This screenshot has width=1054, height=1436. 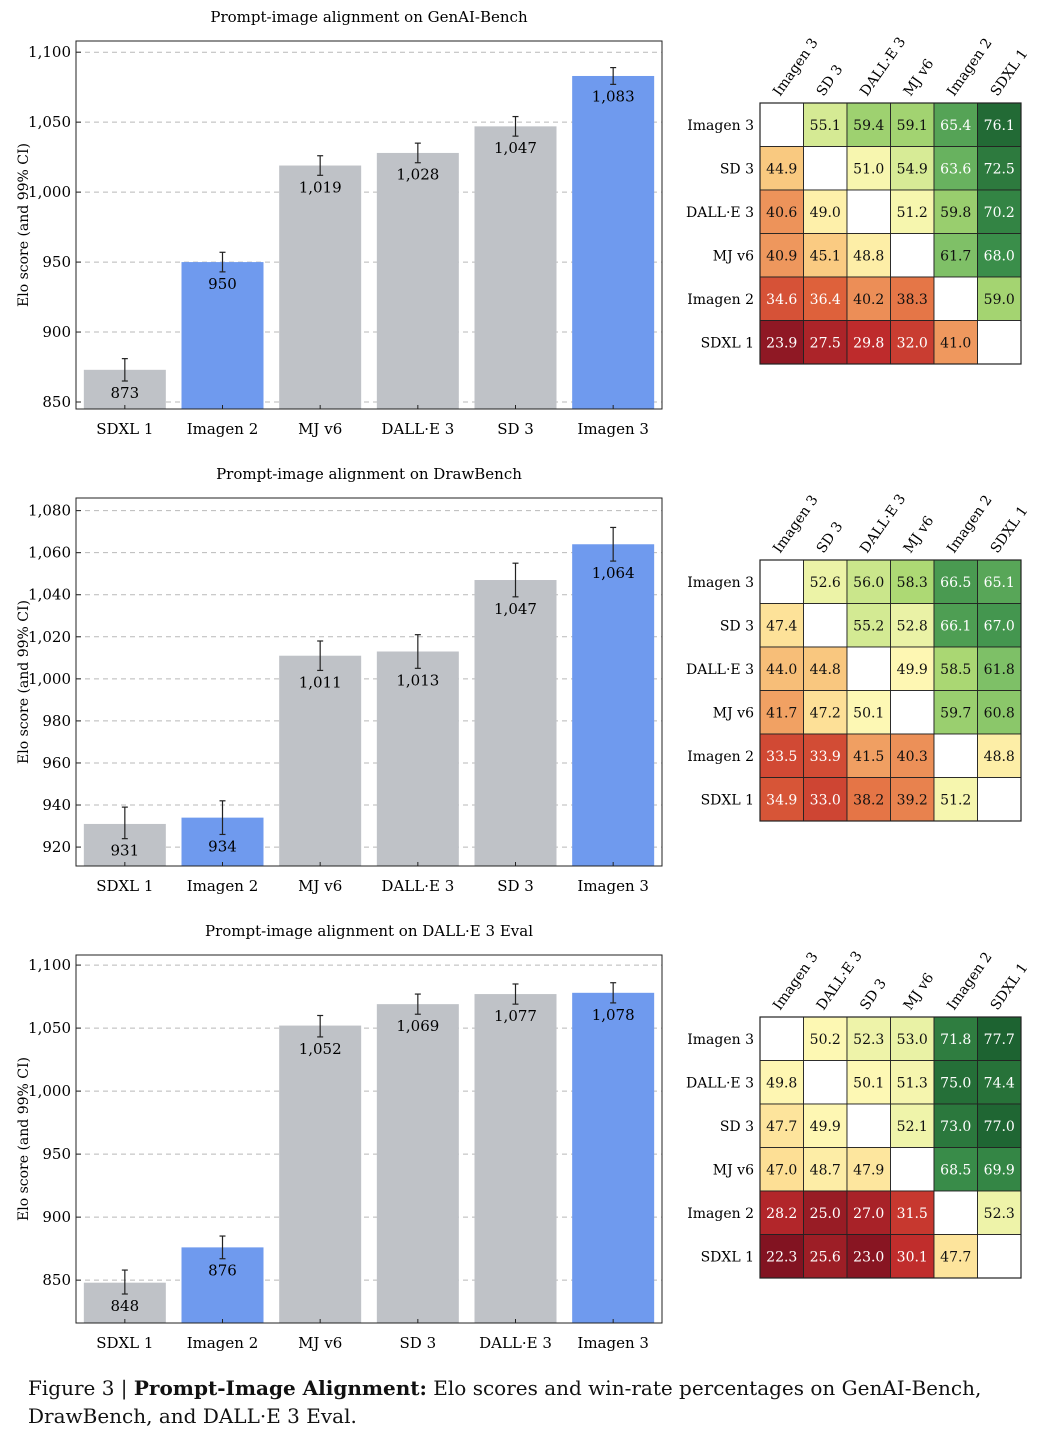 I want to click on heatmap-value: 47.9, so click(x=868, y=1170).